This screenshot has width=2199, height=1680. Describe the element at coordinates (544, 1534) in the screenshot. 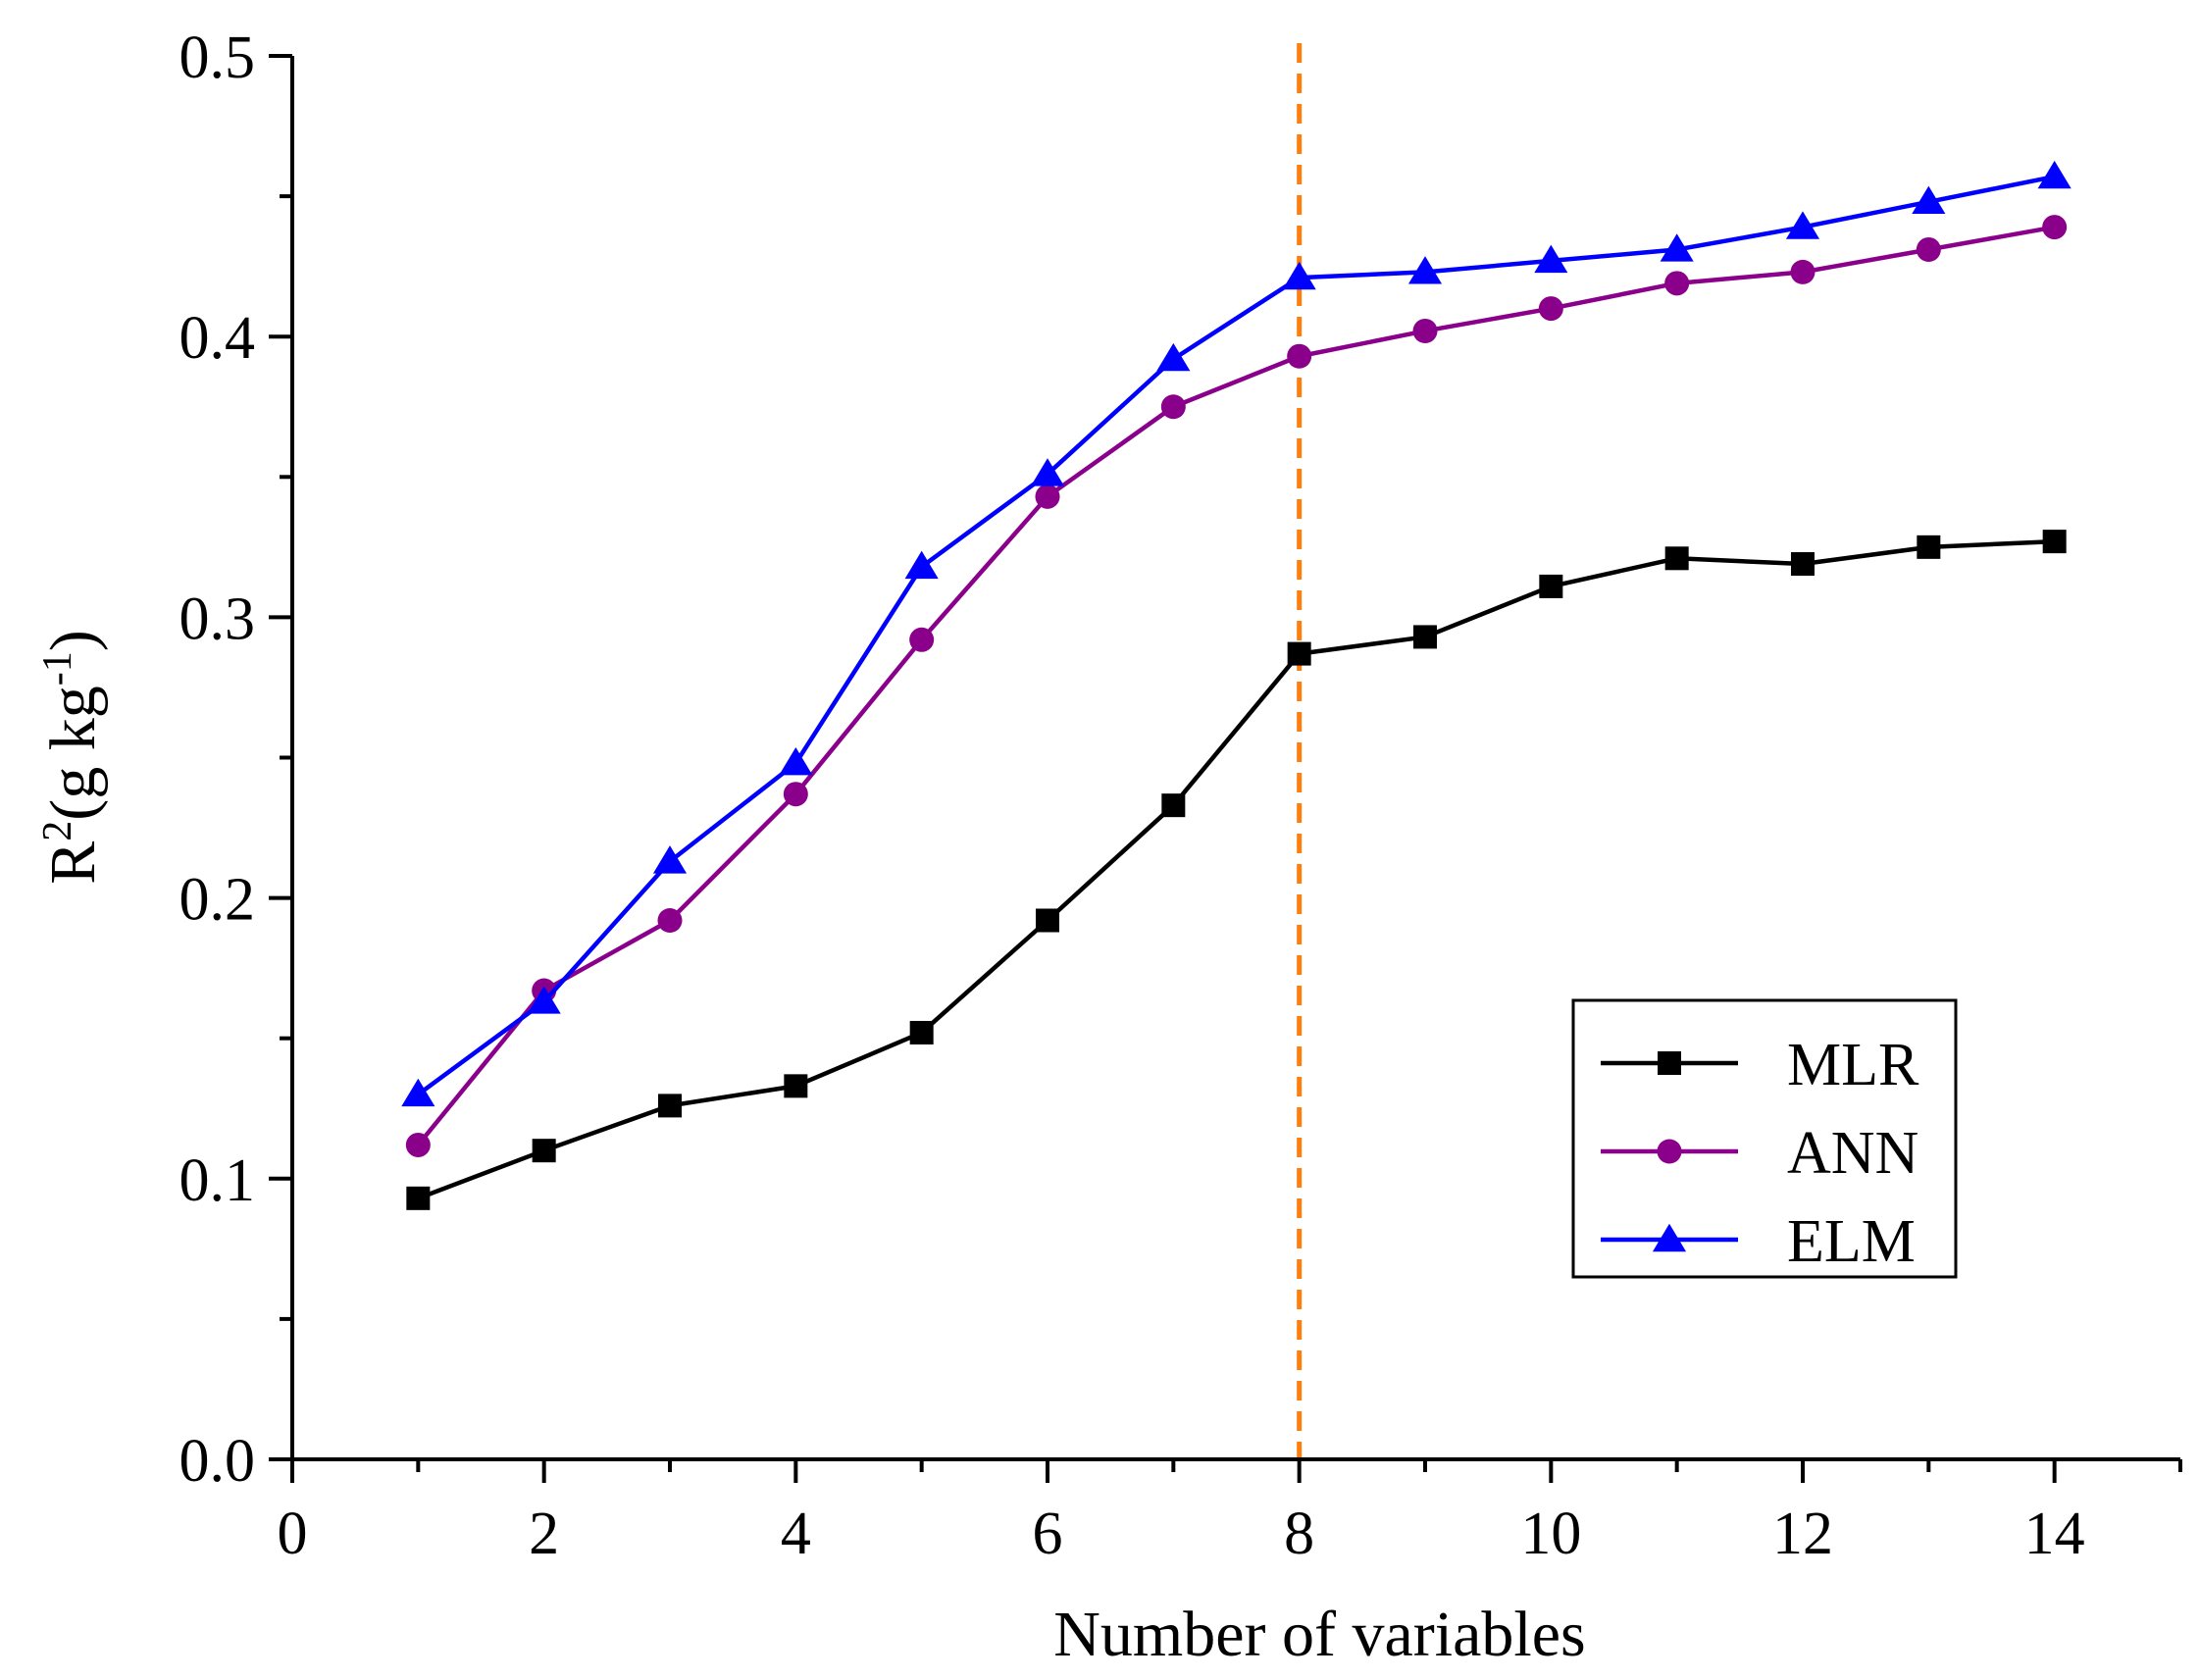

I see `x-tick-label: 2` at that location.